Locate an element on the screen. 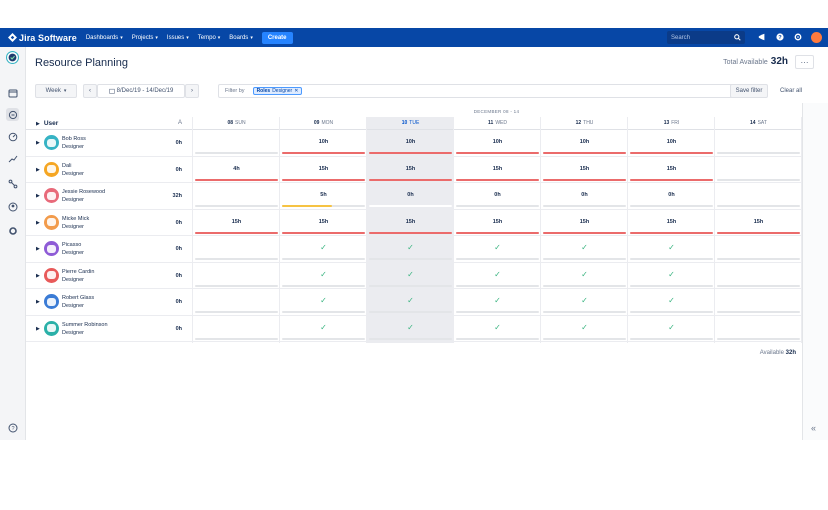  megaphone-icon is located at coordinates (762, 37).